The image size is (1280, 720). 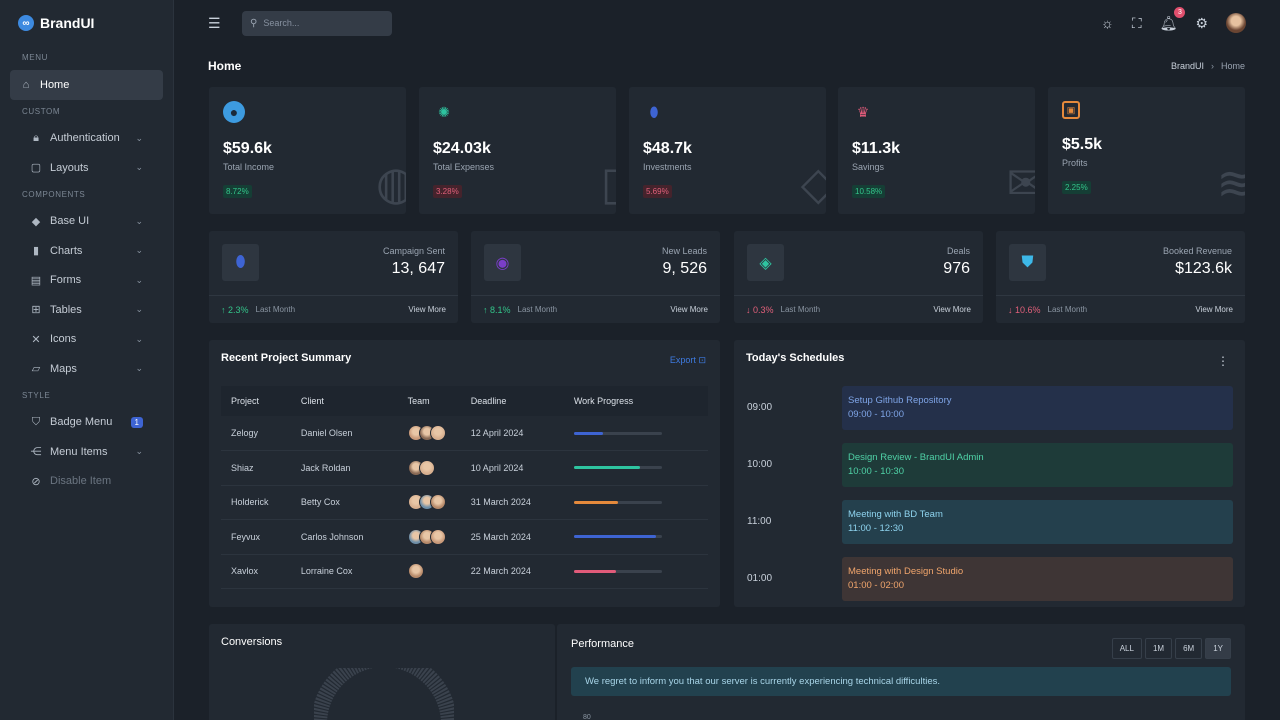 I want to click on sidebar-item-tables: ⊞ Tables ⌄, so click(x=86, y=310).